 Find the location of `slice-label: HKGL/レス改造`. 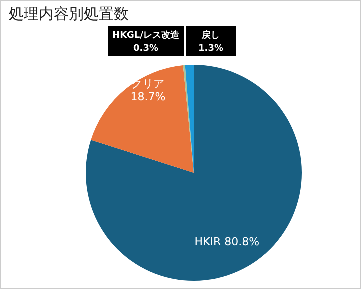

slice-label: HKGL/レス改造 is located at coordinates (146, 35).